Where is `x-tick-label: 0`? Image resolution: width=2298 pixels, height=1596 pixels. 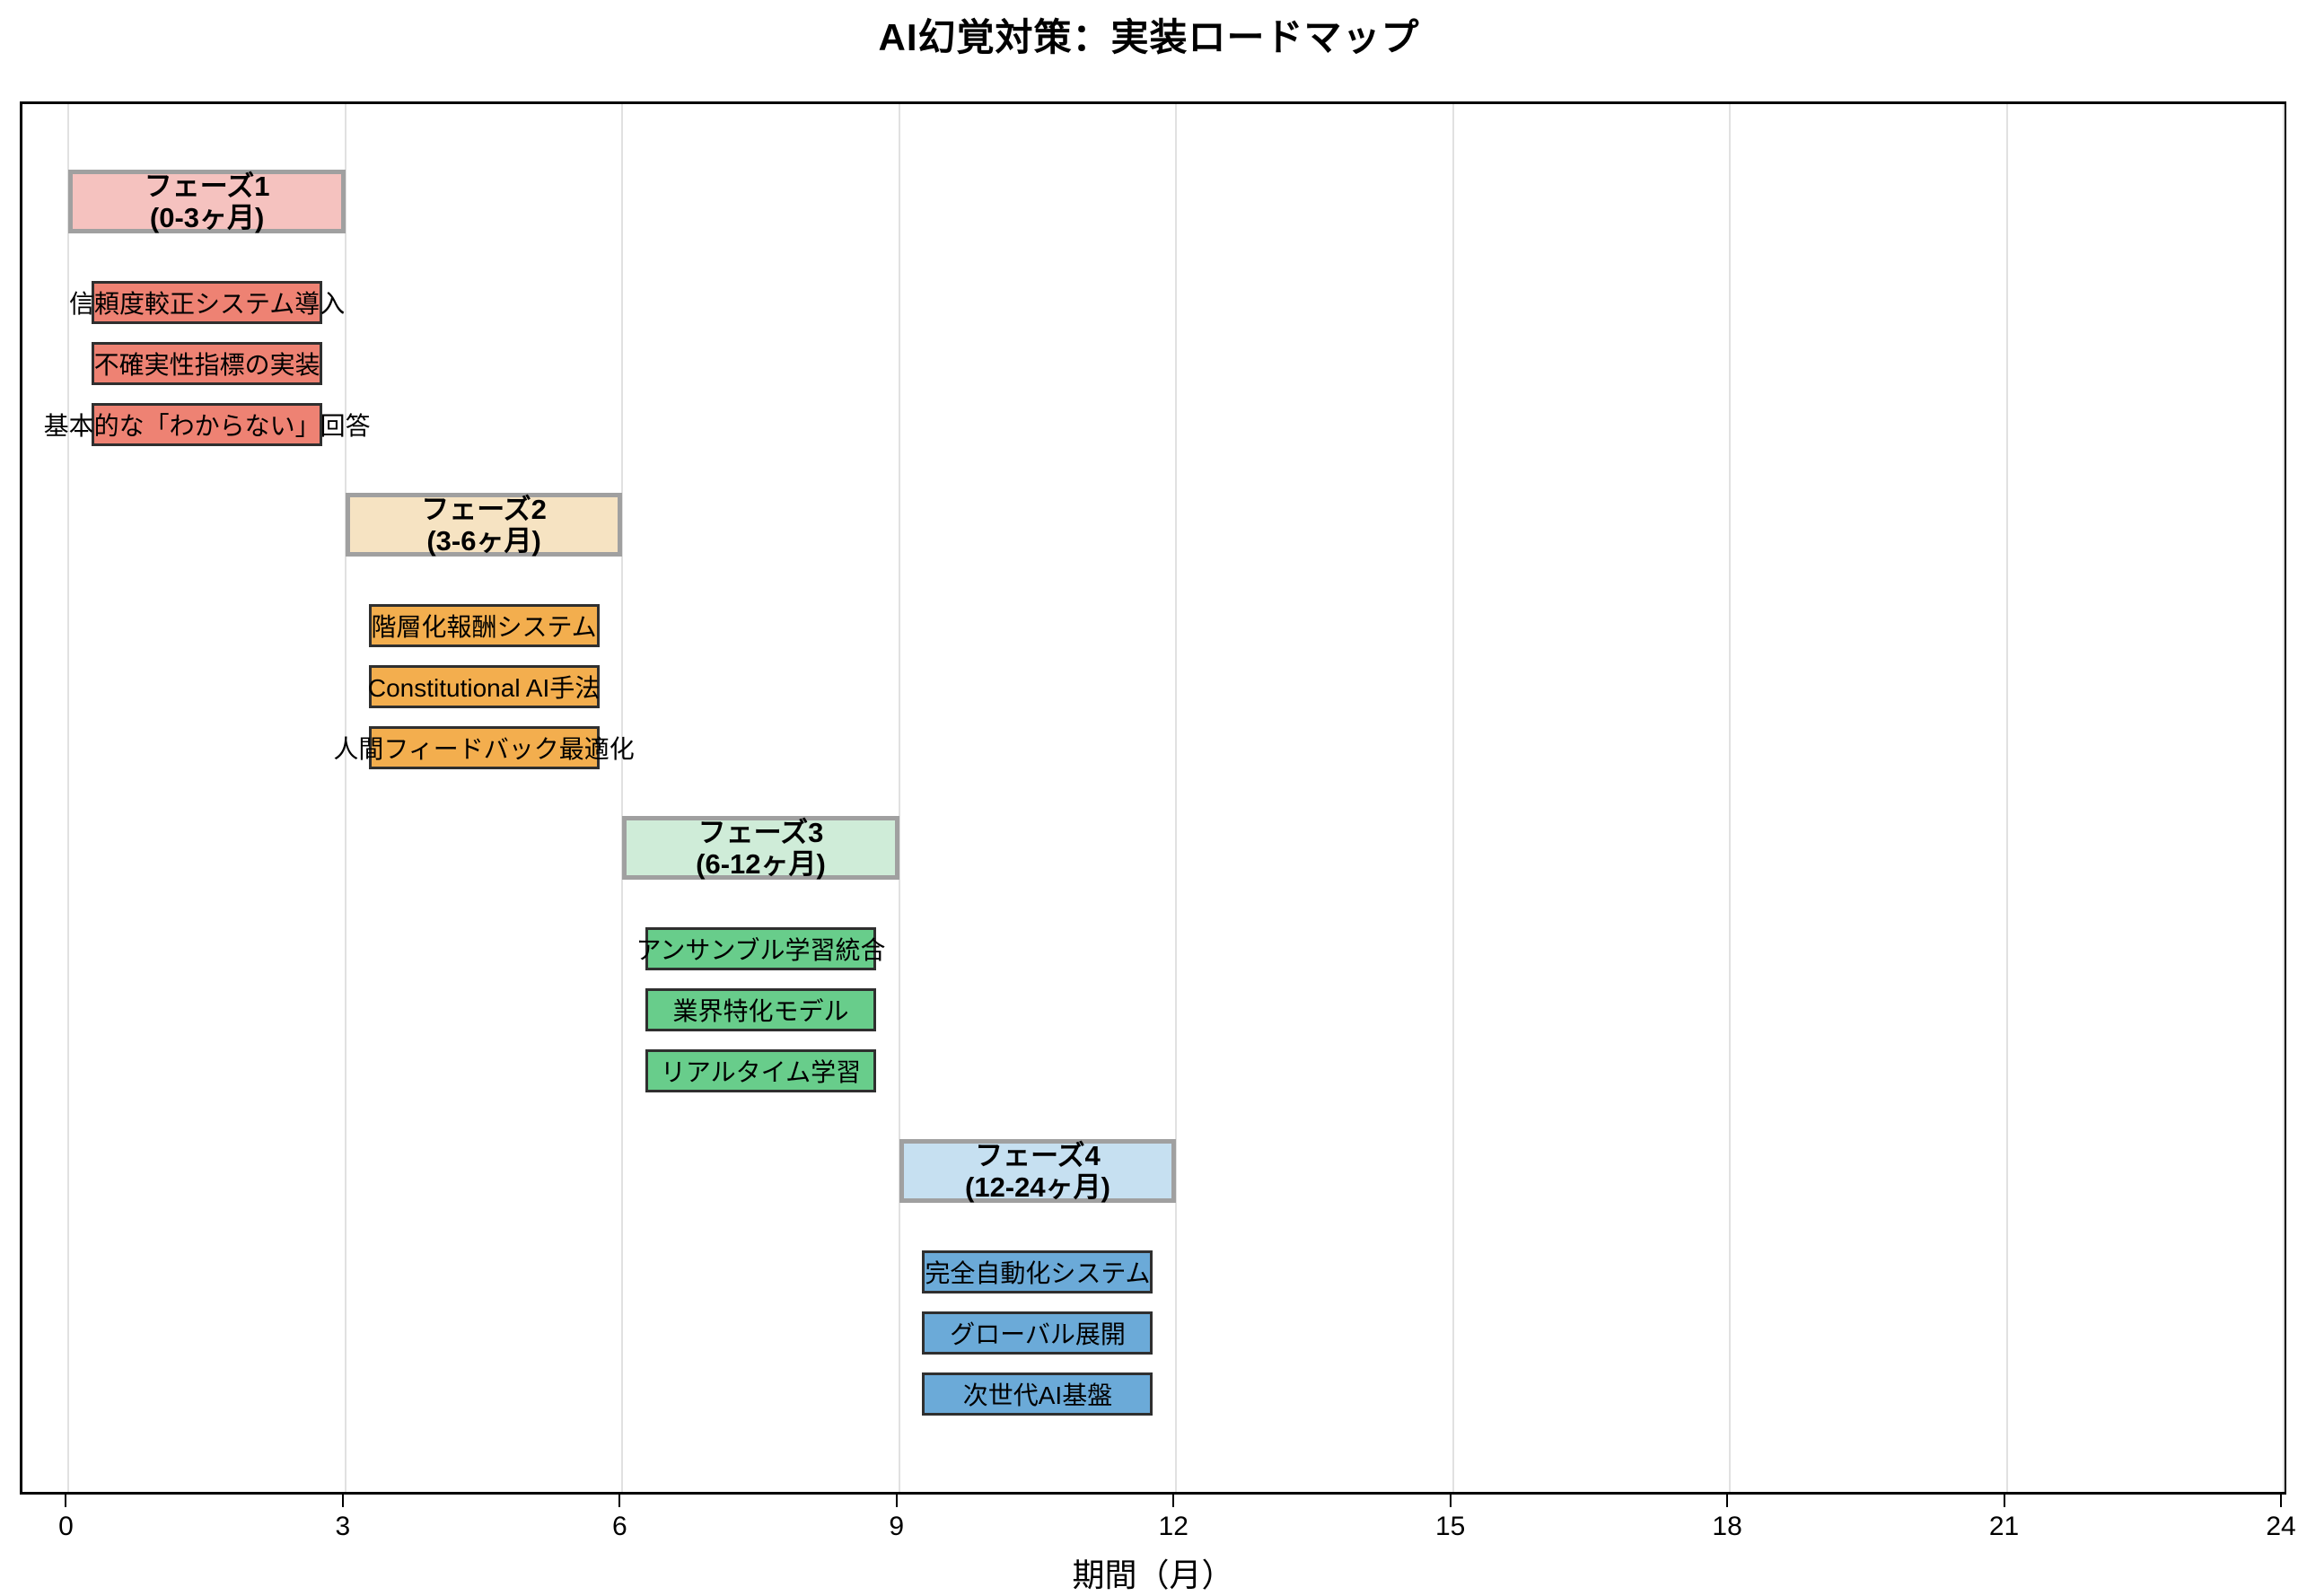
x-tick-label: 0 is located at coordinates (66, 1526).